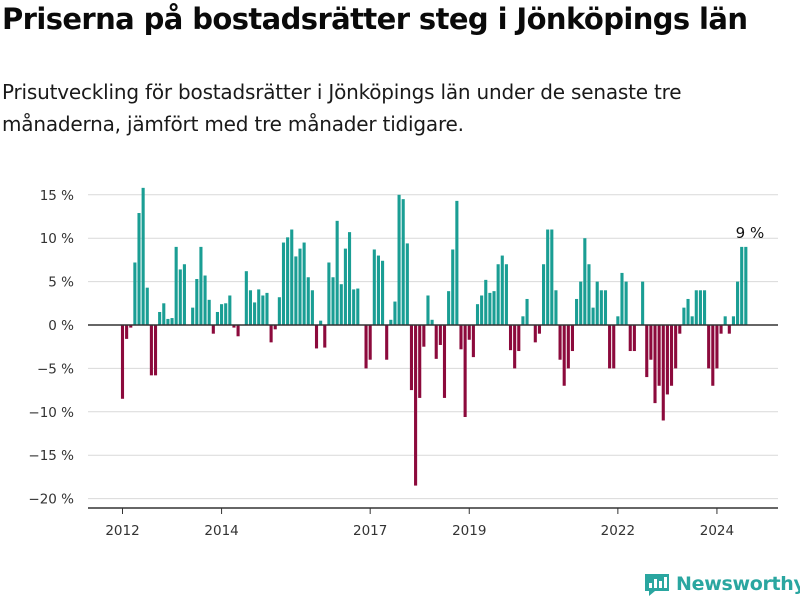  Describe the element at coordinates (469, 531) in the screenshot. I see `x-tick-label: 2019` at that location.